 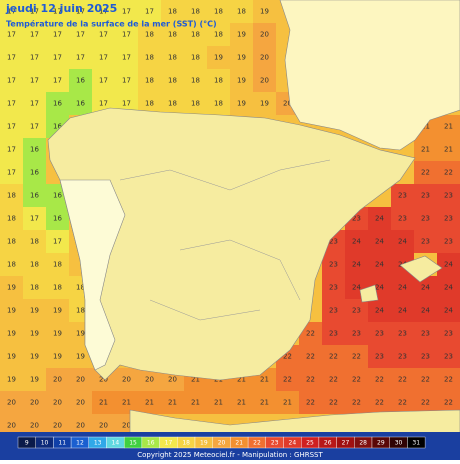 I want to click on legend-label: 19, so click(x=204, y=443).